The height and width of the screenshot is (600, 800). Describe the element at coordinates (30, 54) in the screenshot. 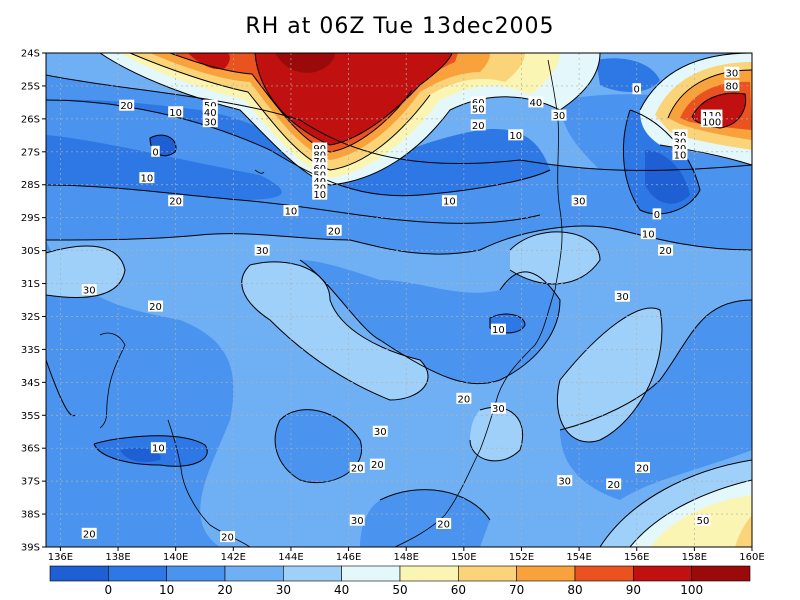

I see `y-tick-label: 24S` at that location.